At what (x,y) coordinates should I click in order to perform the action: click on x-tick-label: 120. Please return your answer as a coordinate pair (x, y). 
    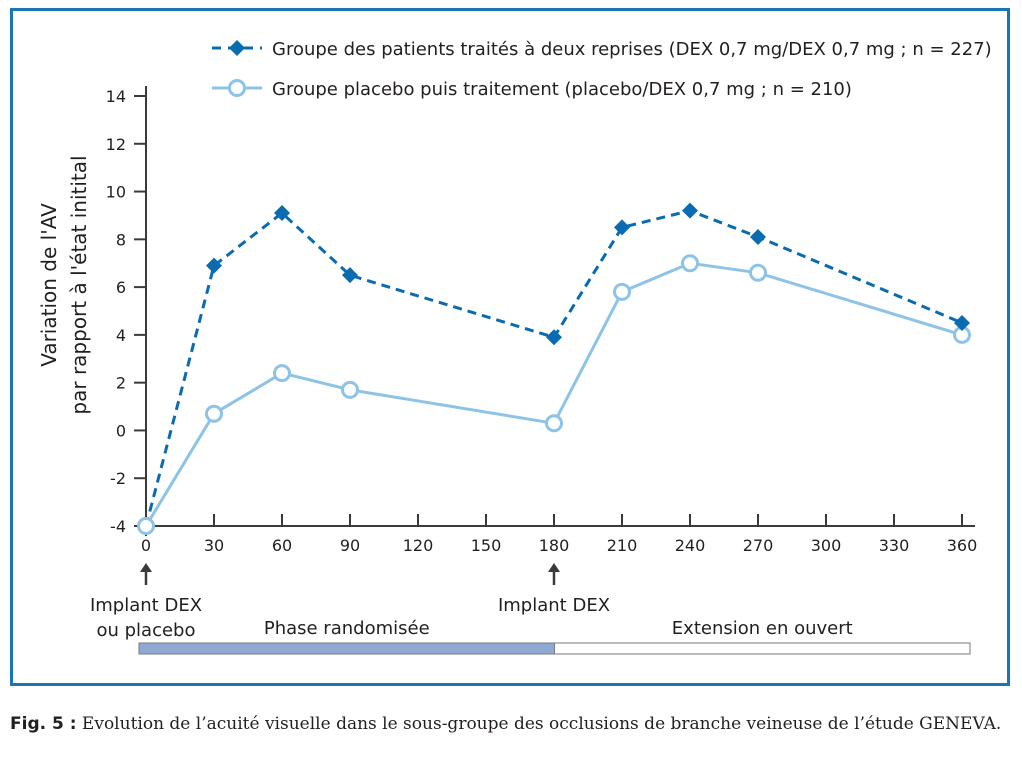
    Looking at the image, I should click on (418, 545).